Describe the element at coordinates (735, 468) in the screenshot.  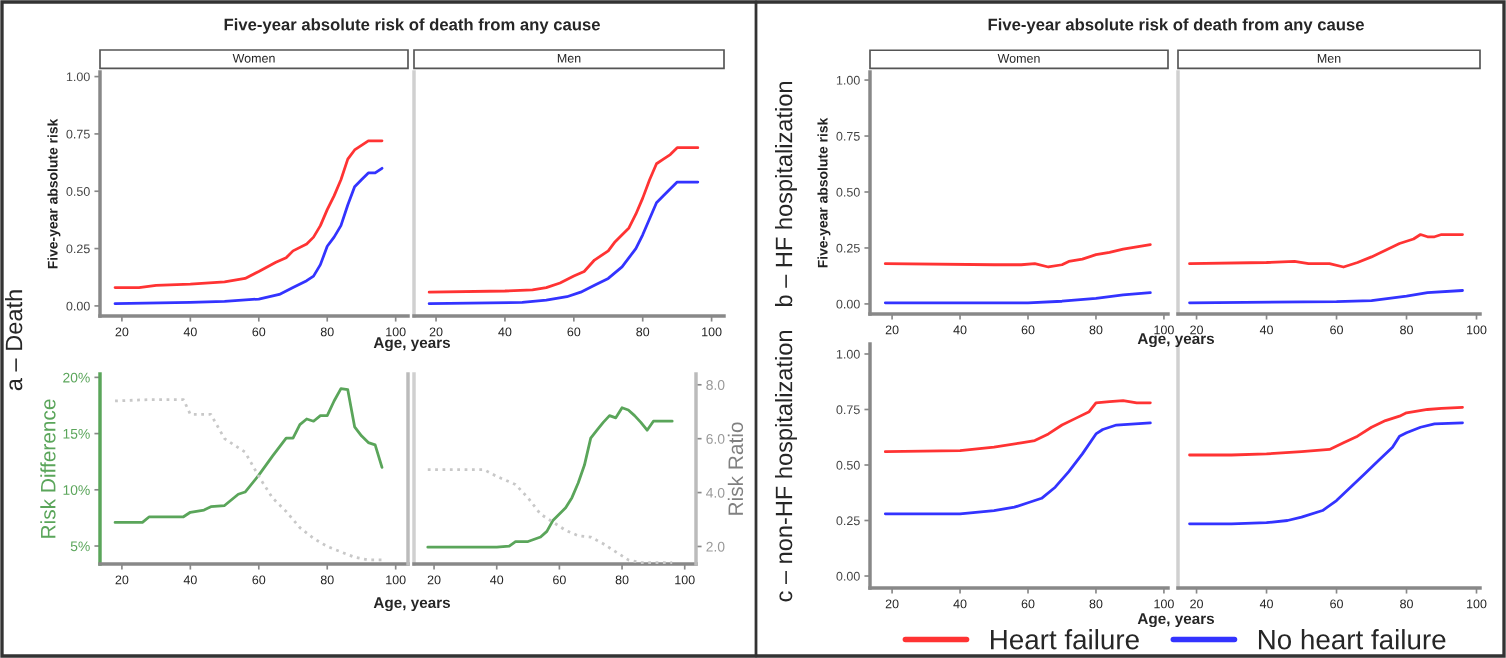
I see `y2-axis-title: Risk Ratio` at that location.